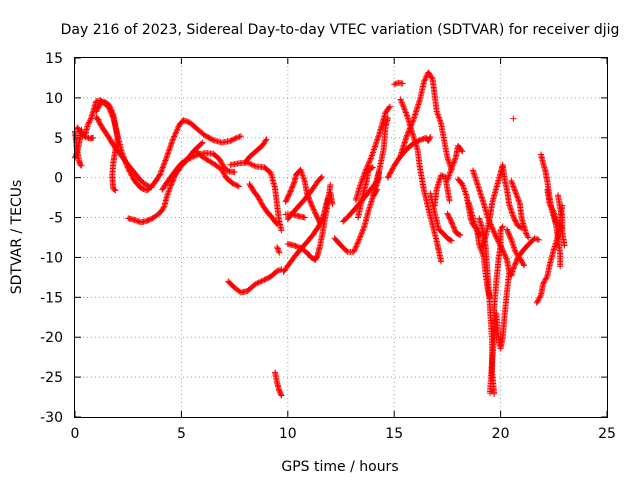  What do you see at coordinates (607, 434) in the screenshot?
I see `x-tick-label: 25` at bounding box center [607, 434].